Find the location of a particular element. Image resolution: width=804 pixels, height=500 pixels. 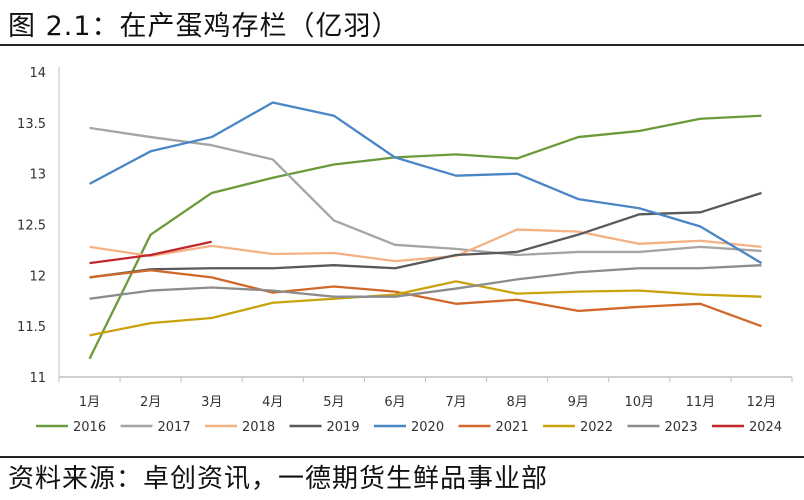

y-tick-label: 11.5 is located at coordinates (31, 327).